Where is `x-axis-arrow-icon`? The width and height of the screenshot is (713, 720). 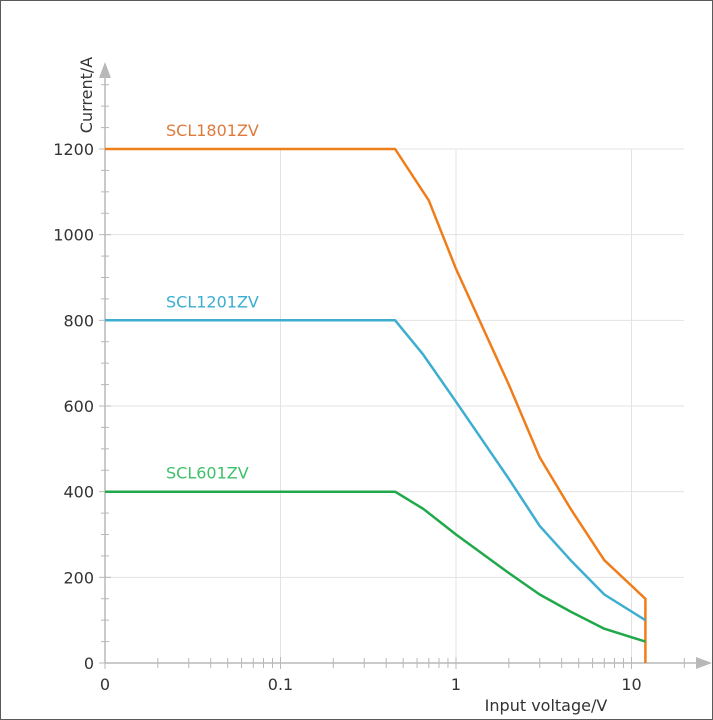 x-axis-arrow-icon is located at coordinates (704, 663).